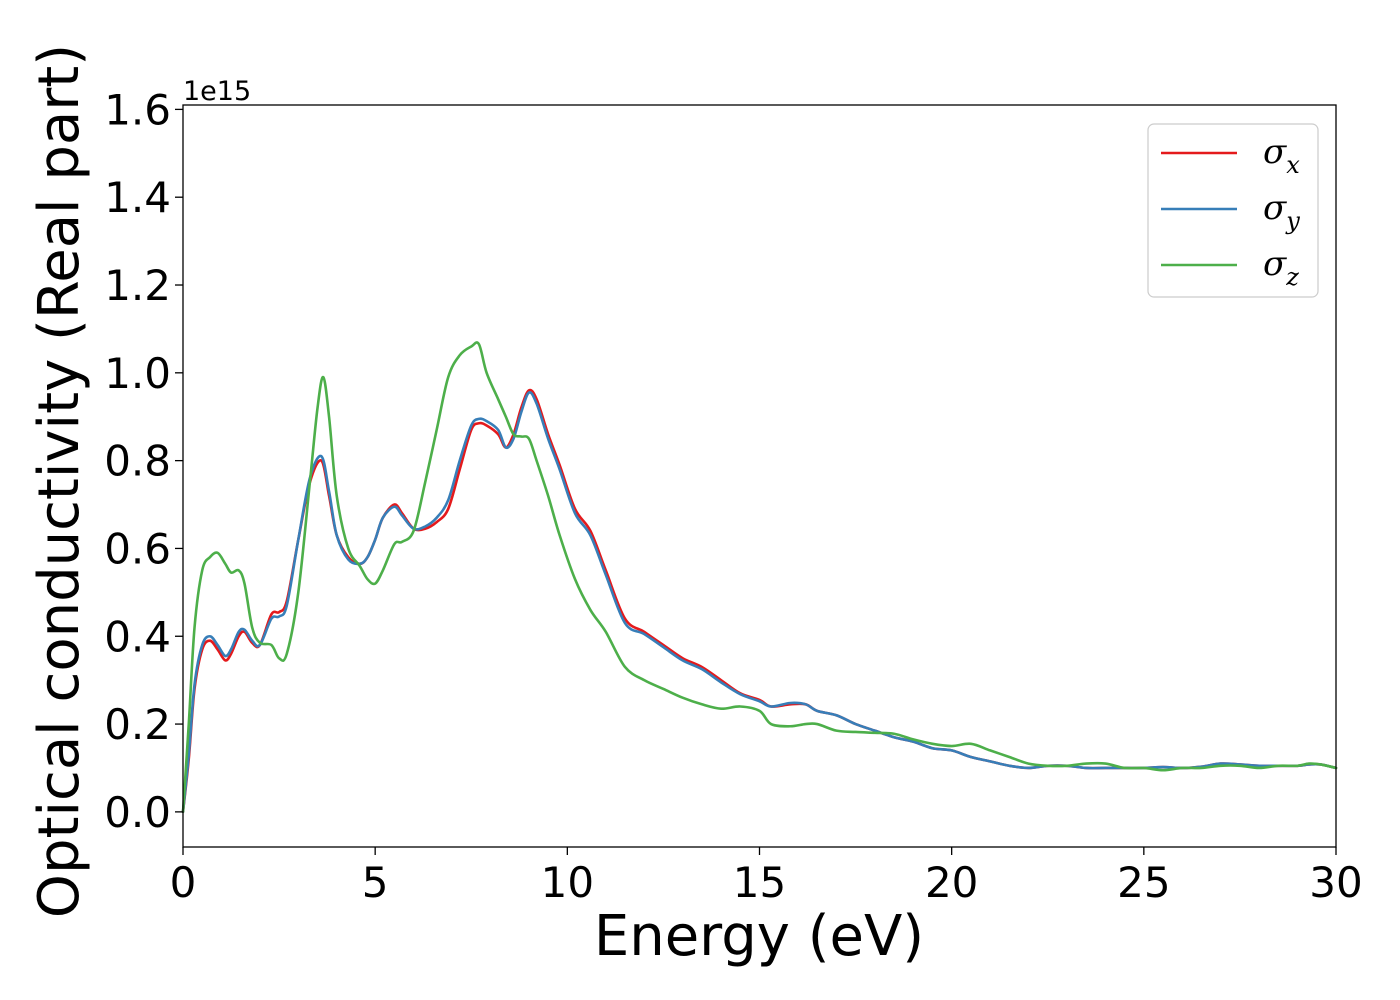  What do you see at coordinates (1335, 882) in the screenshot?
I see `x-tick-label: 30` at bounding box center [1335, 882].